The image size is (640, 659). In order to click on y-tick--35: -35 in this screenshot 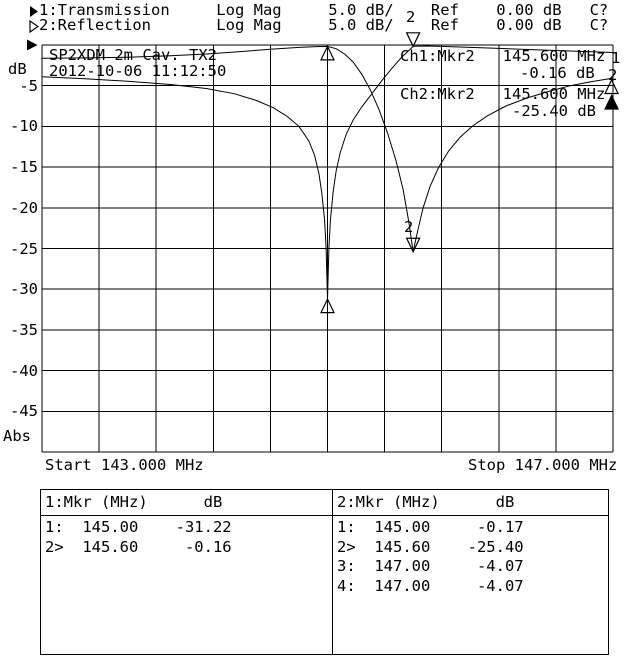, I will do `click(24, 329)`.